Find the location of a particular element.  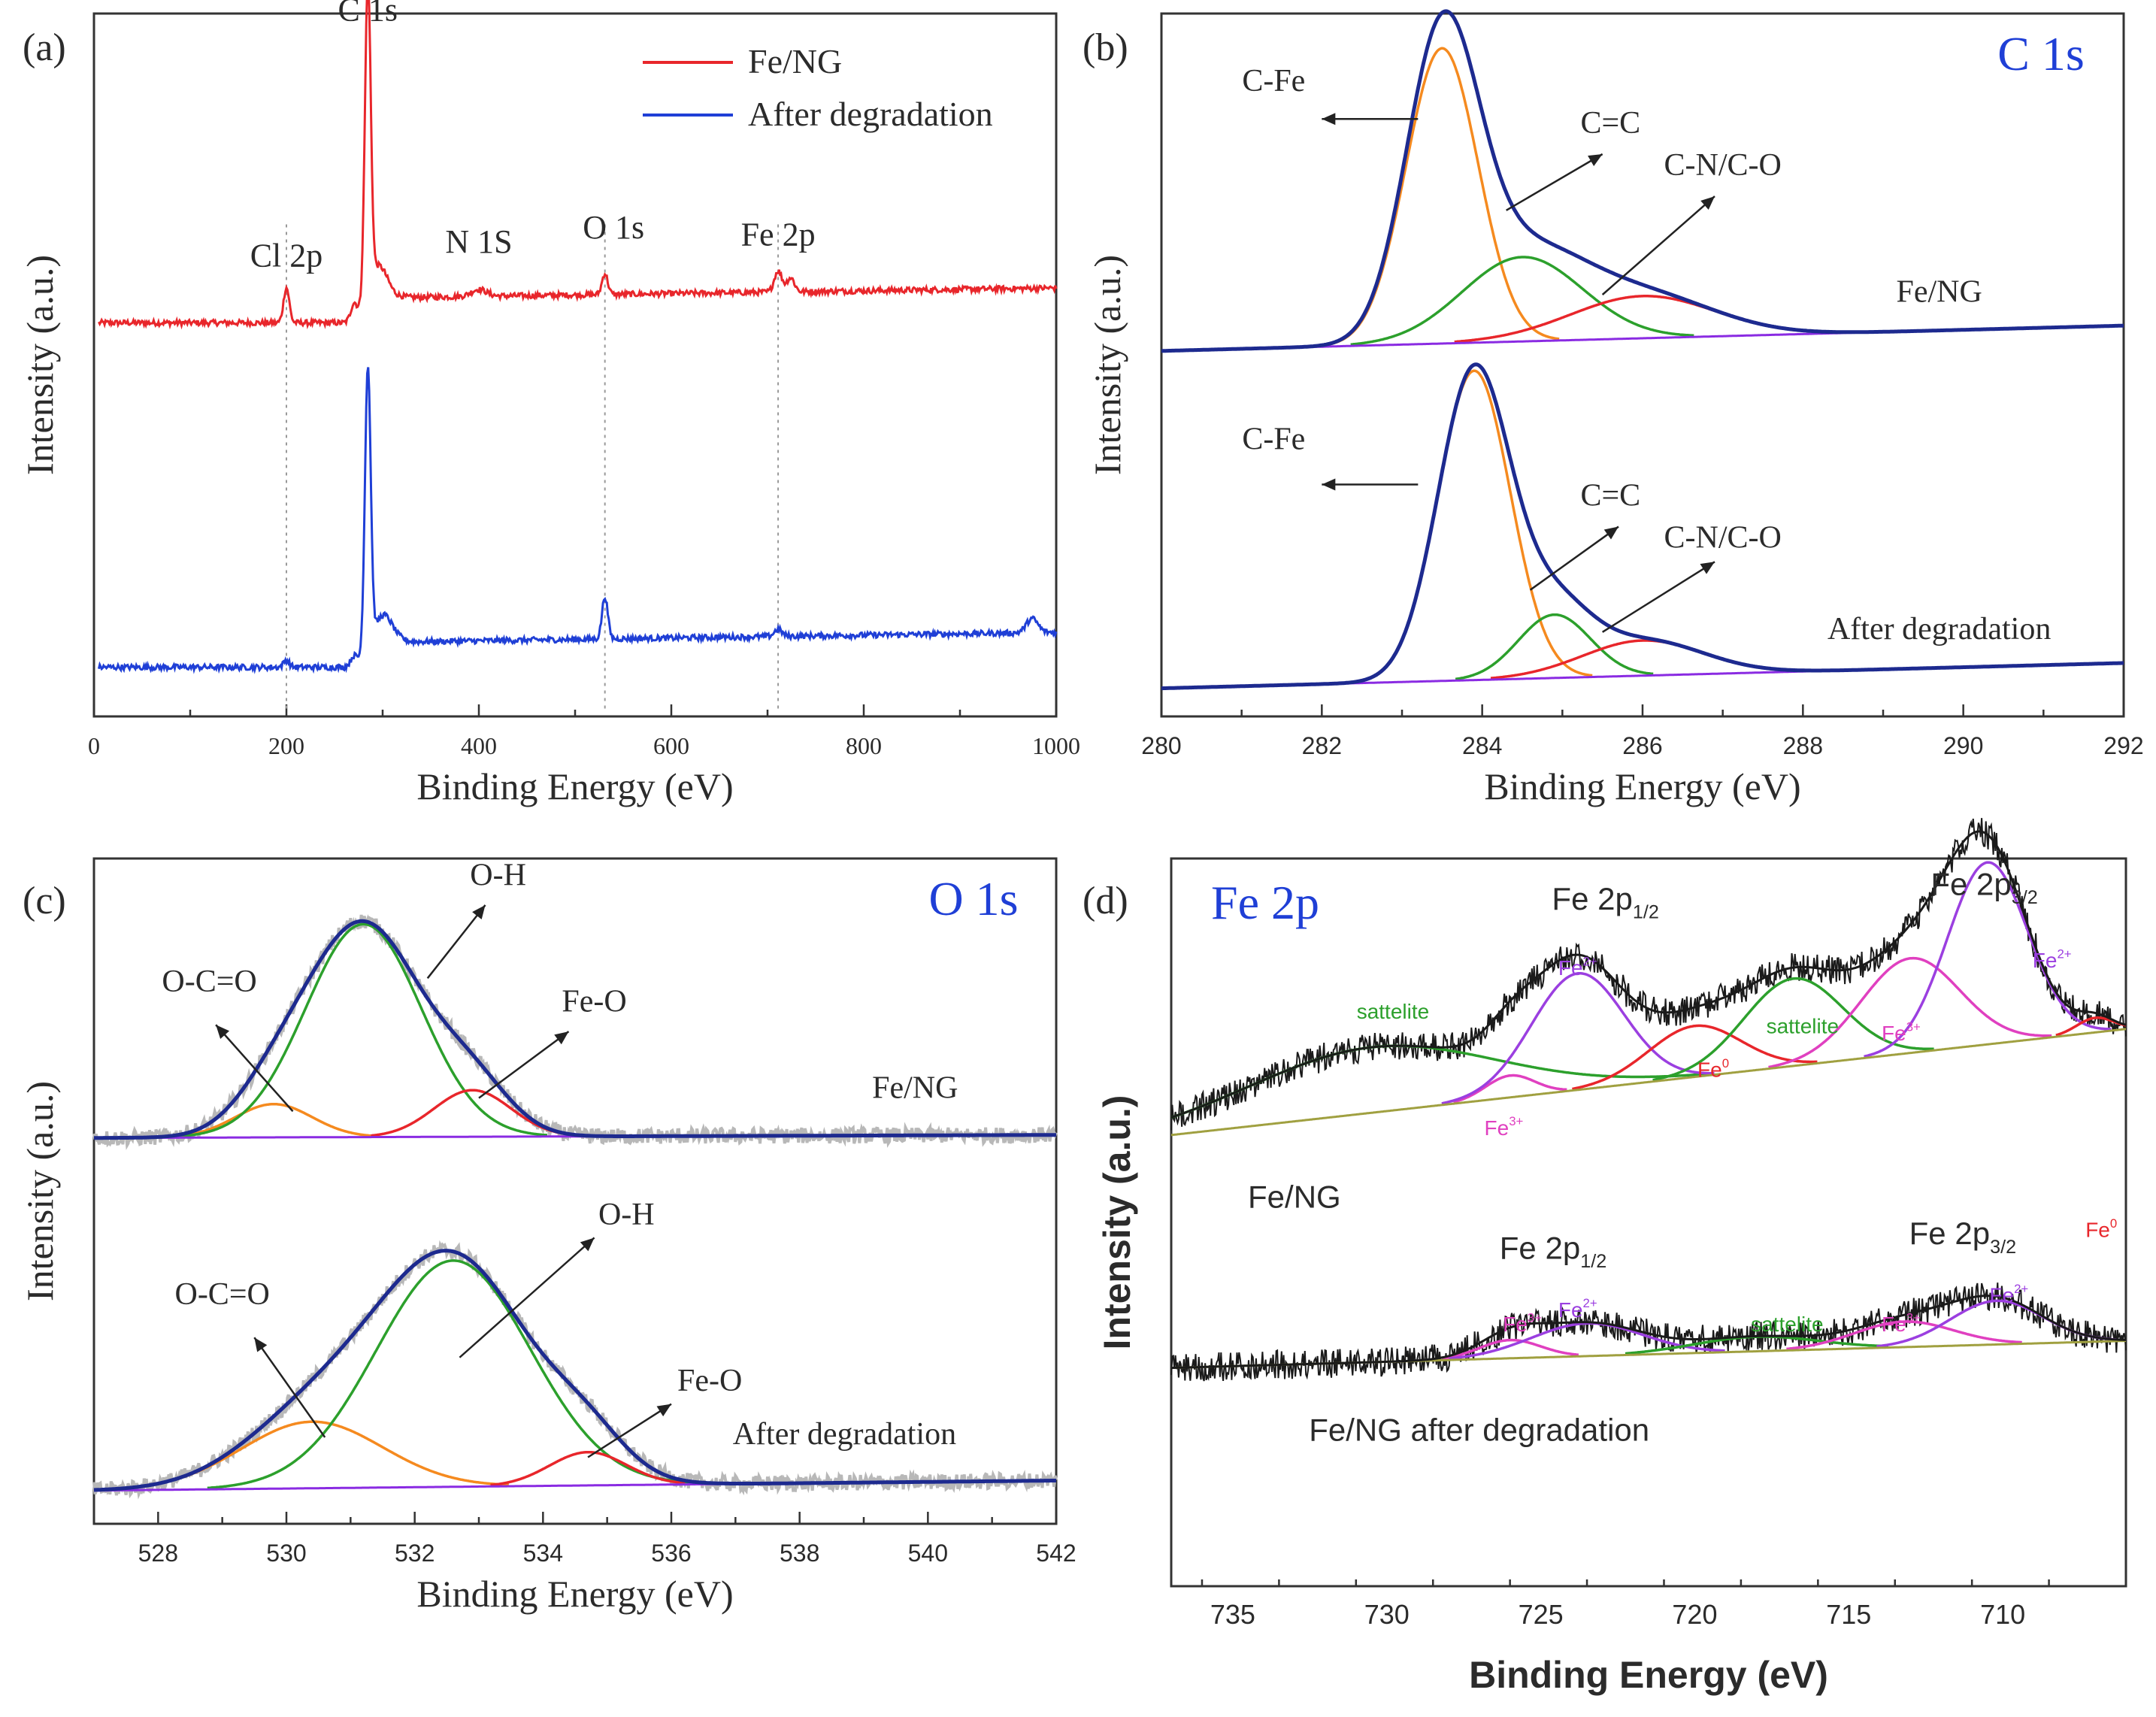

x-tick-label: 0 is located at coordinates (94, 746).